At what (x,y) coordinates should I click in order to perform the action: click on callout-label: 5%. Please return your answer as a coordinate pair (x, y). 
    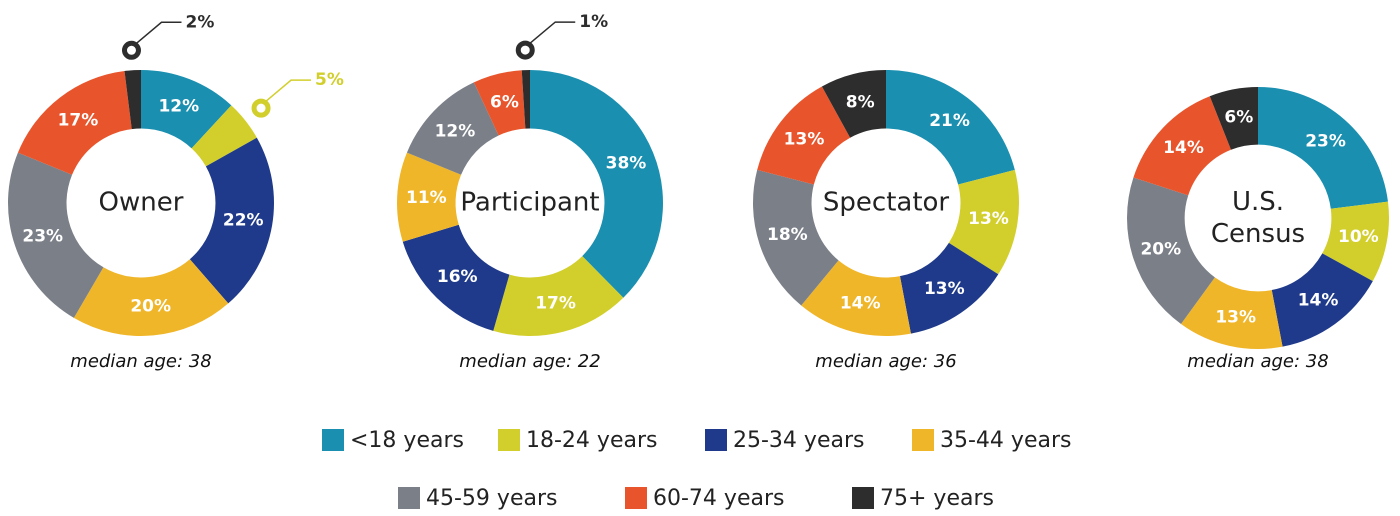
    Looking at the image, I should click on (329, 80).